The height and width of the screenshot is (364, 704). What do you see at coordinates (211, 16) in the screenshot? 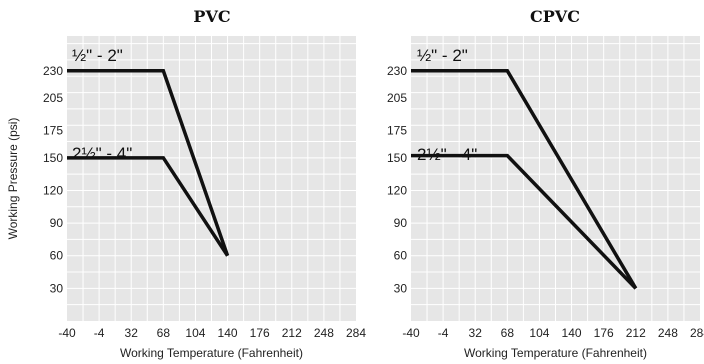
I see `chart-title: PVC` at bounding box center [211, 16].